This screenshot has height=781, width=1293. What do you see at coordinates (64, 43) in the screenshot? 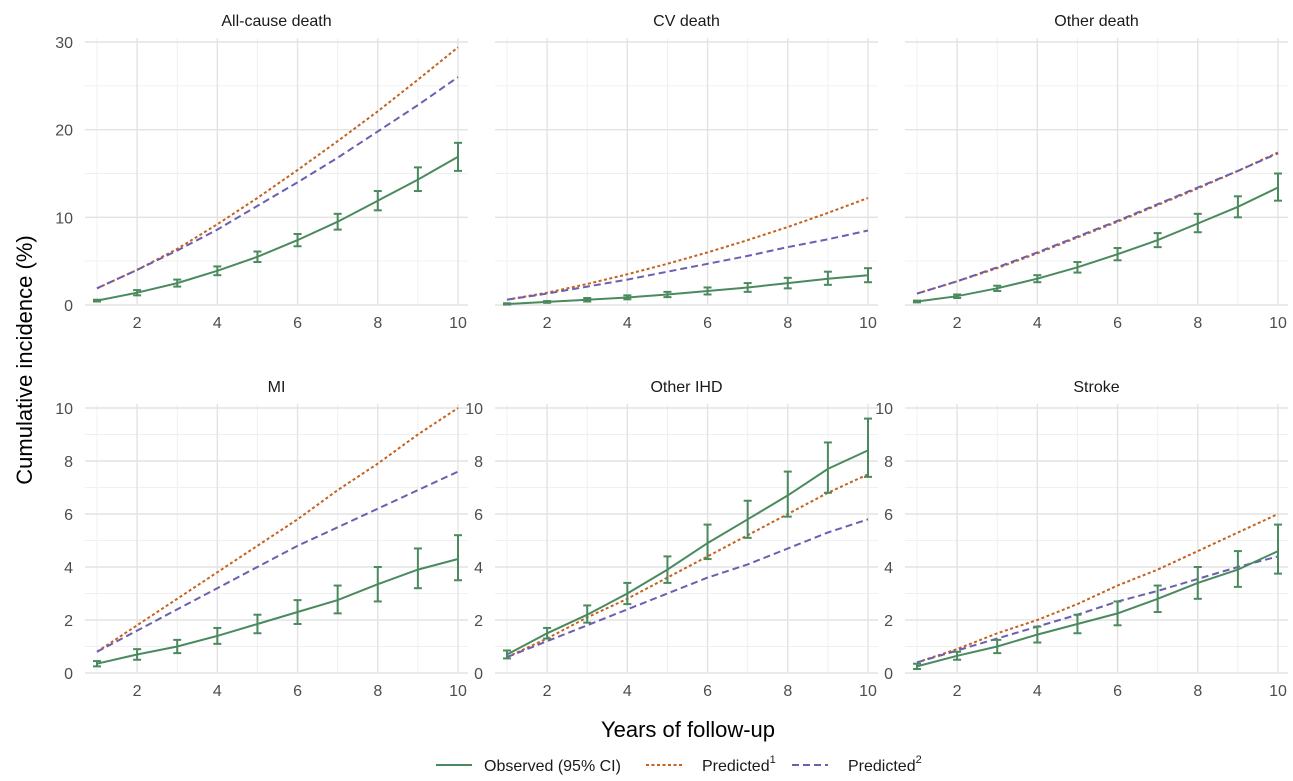
I see `y-tick-label: 30` at bounding box center [64, 43].